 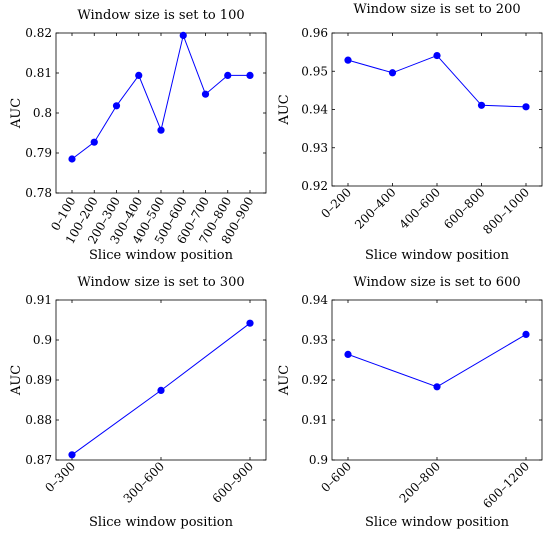 I want to click on x-tick-label: 300–600, so click(x=144, y=482).